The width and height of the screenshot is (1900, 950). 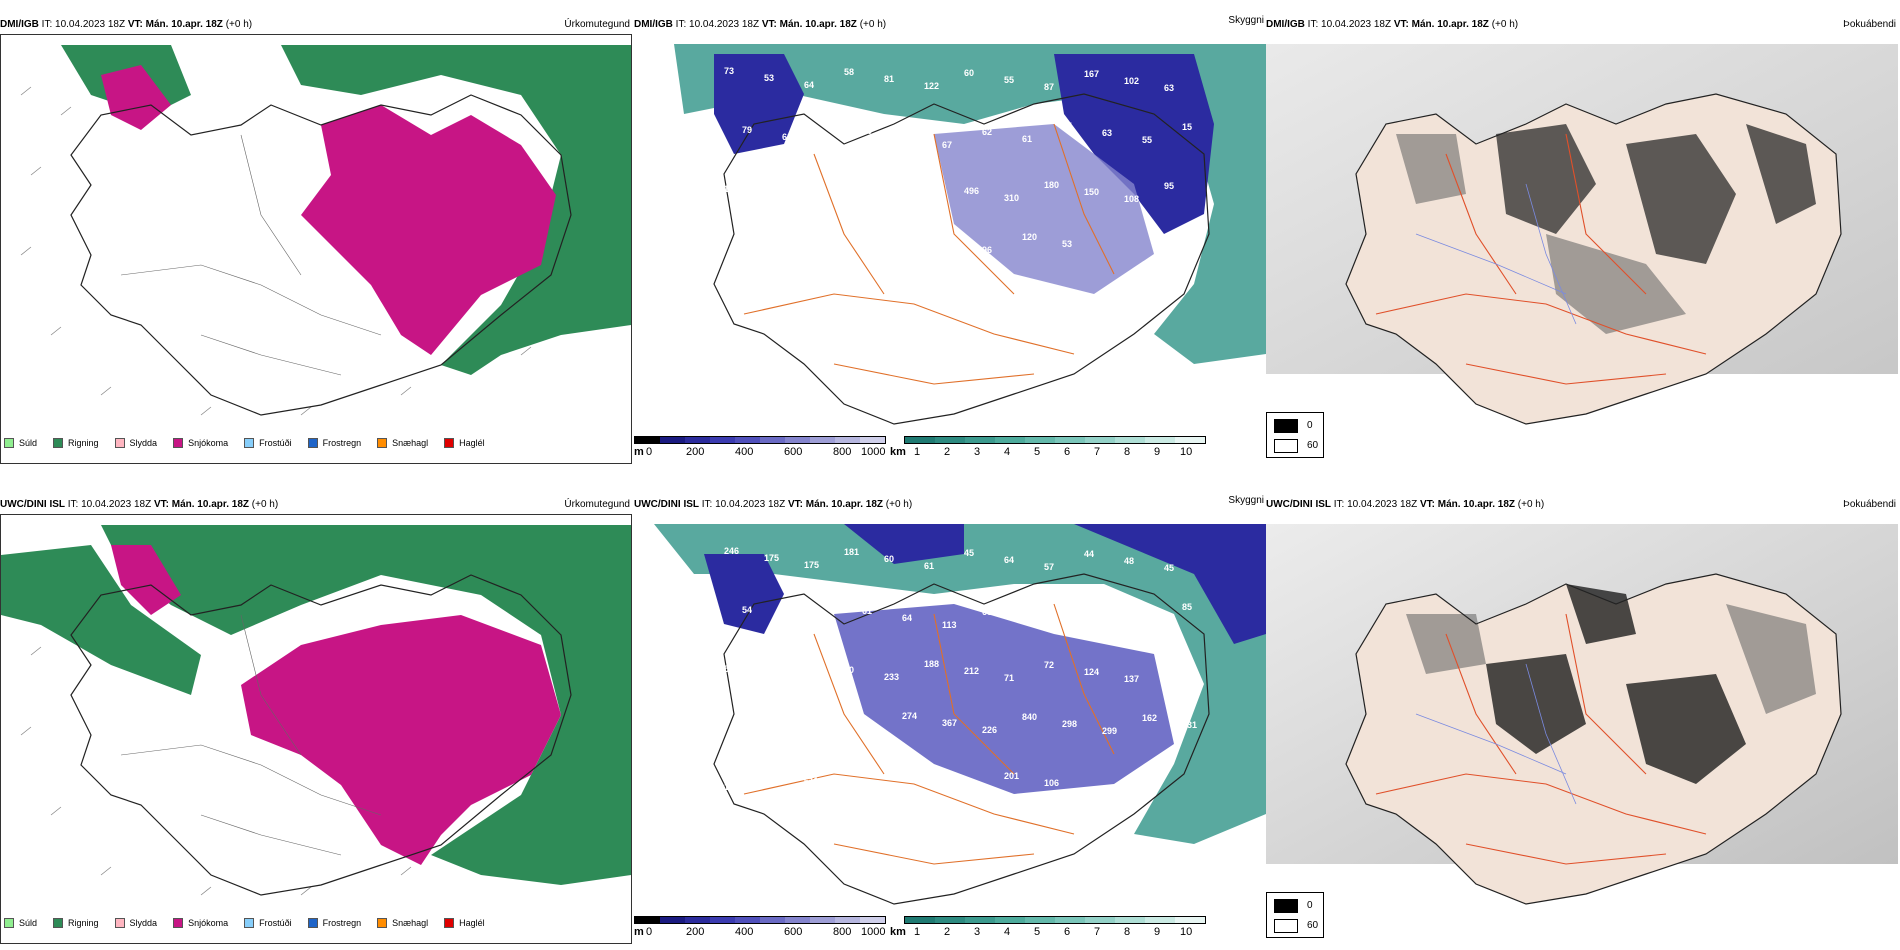 I want to click on visibility-value-label: 28, so click(x=809, y=183).